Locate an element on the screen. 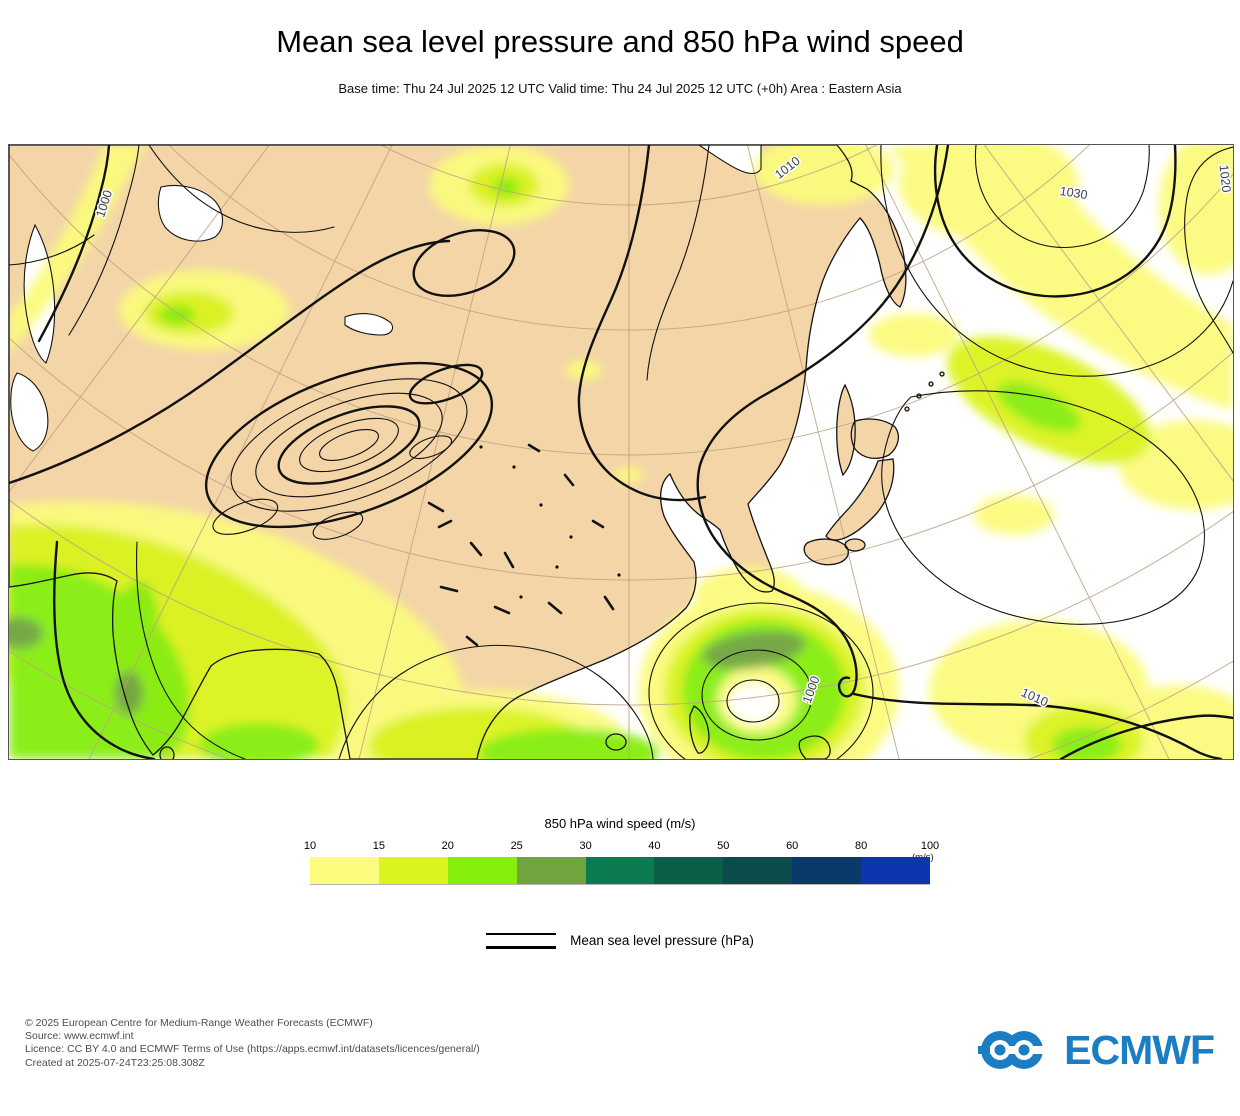 The image size is (1240, 1116). wind-legend-title: 850 hPa wind speed (m/s) is located at coordinates (620, 823).